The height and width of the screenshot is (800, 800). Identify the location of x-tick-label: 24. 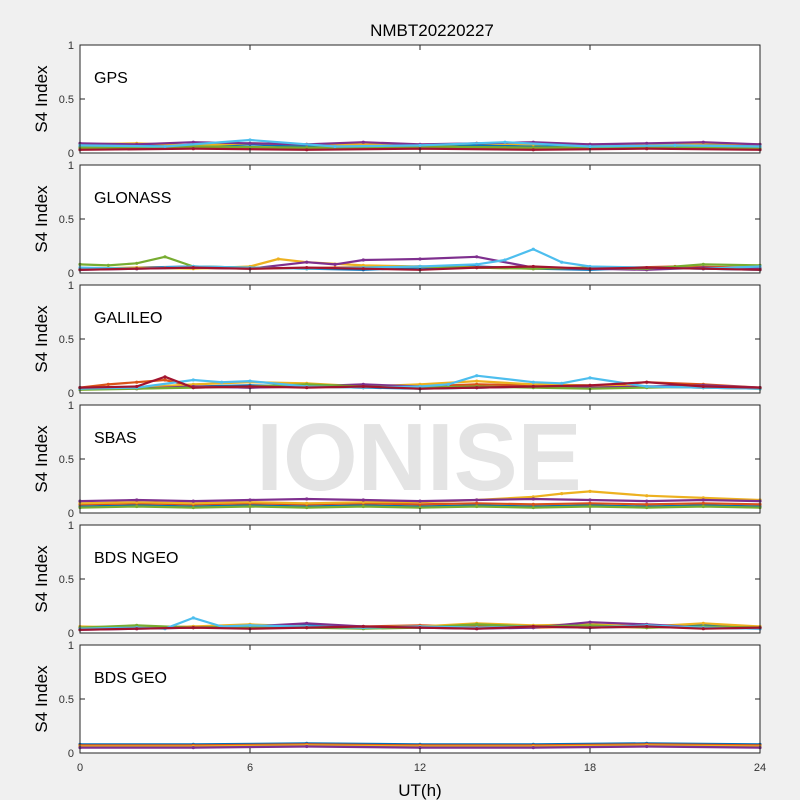
(760, 768).